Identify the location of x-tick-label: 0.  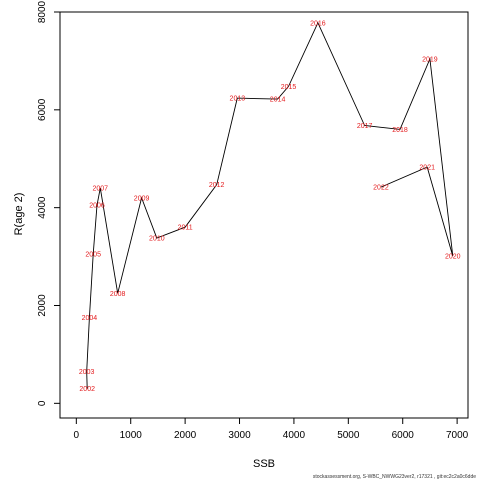
(77, 435).